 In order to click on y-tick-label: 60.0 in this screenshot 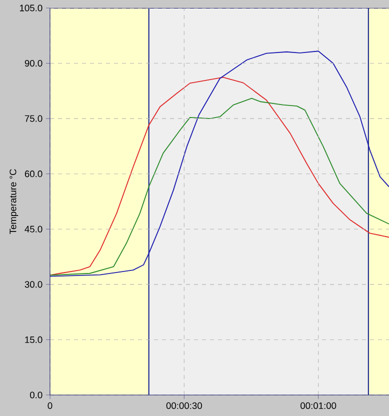, I will do `click(33, 174)`.